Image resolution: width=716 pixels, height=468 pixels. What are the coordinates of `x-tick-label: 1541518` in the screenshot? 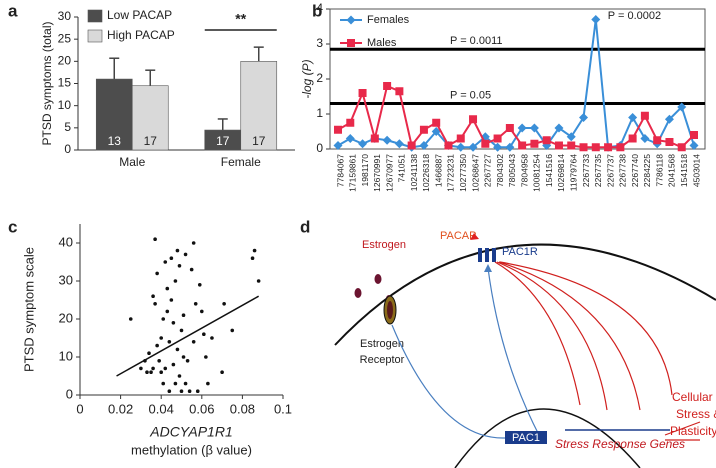 It's located at (684, 170).